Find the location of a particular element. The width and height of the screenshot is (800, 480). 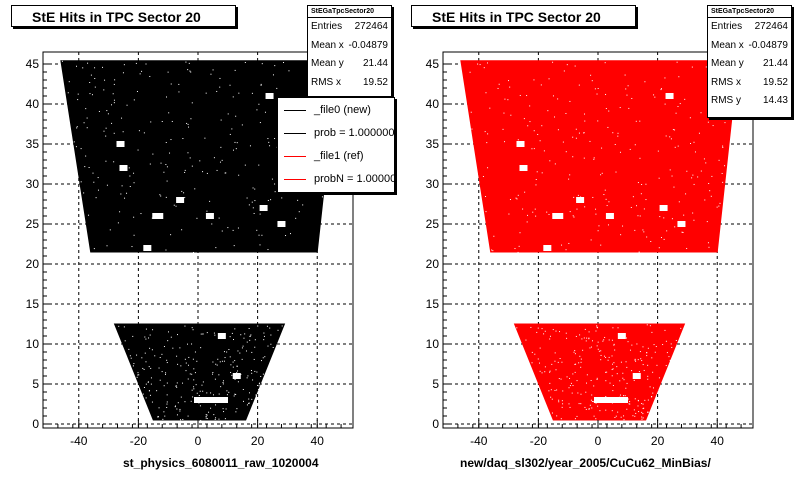

legend-line is located at coordinates (295, 156).